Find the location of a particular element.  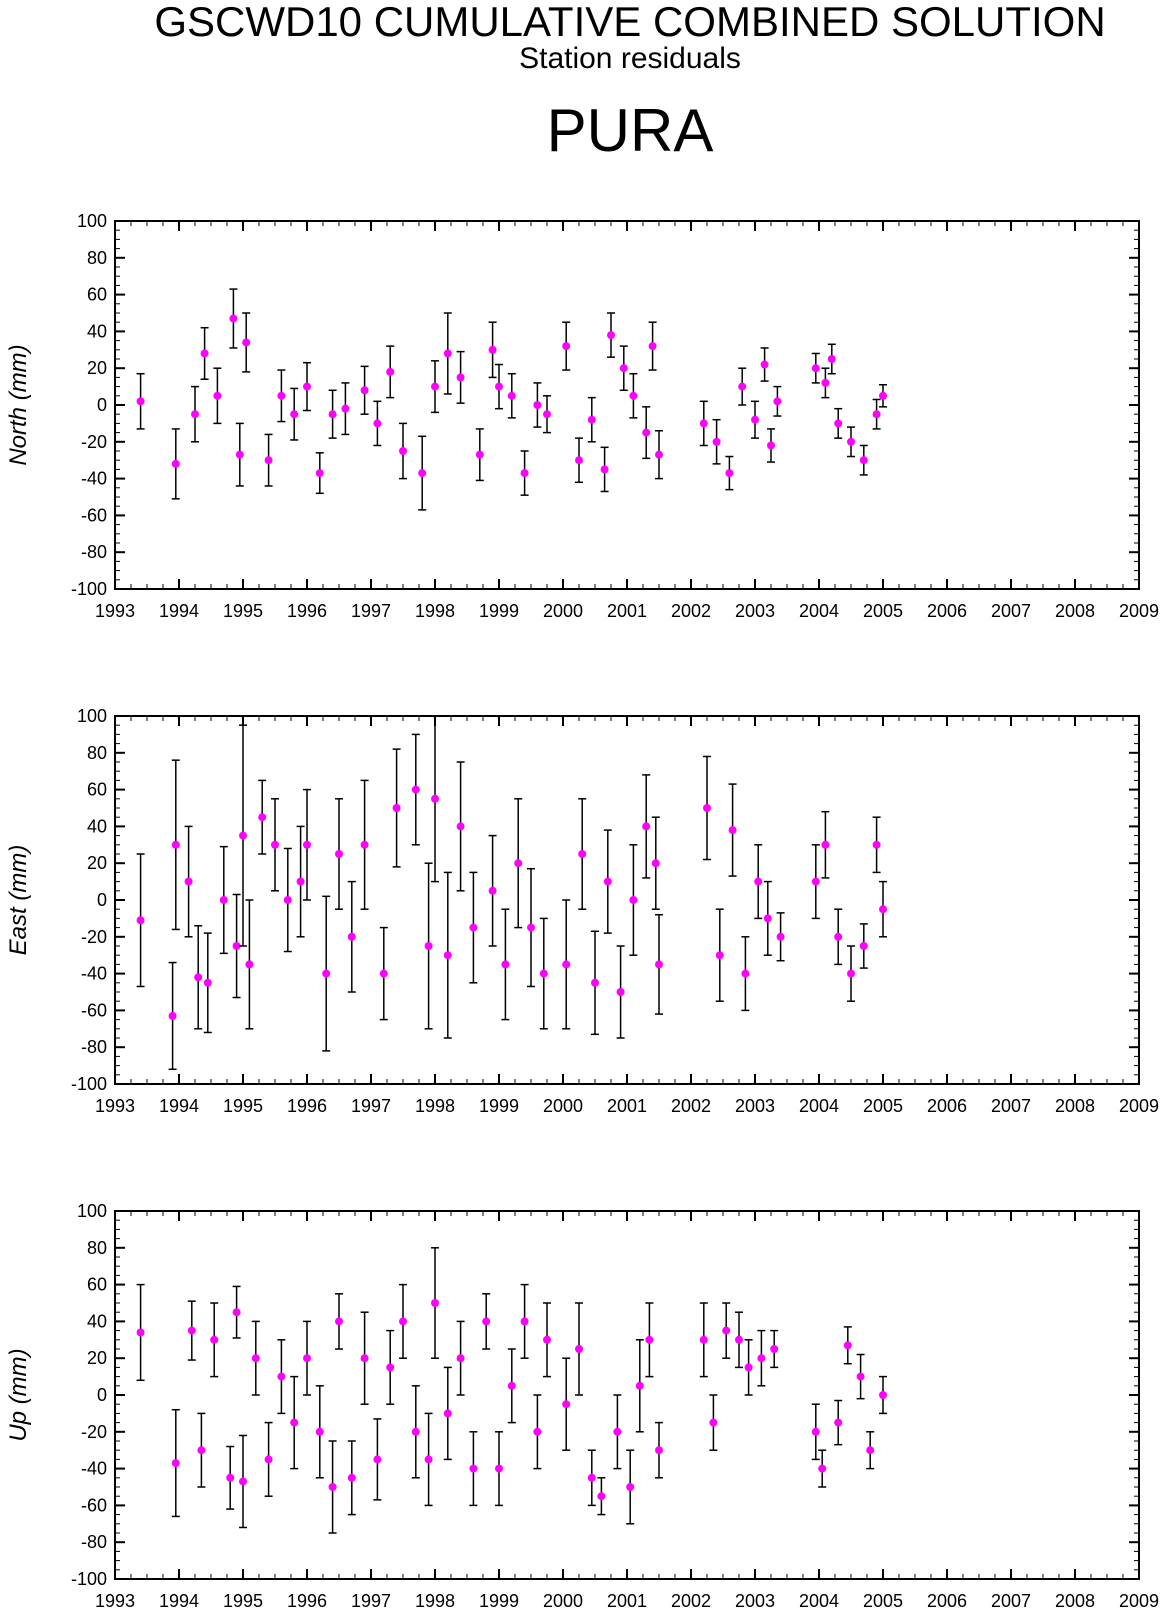

east-y-tick-label: -40 is located at coordinates (94, 974).